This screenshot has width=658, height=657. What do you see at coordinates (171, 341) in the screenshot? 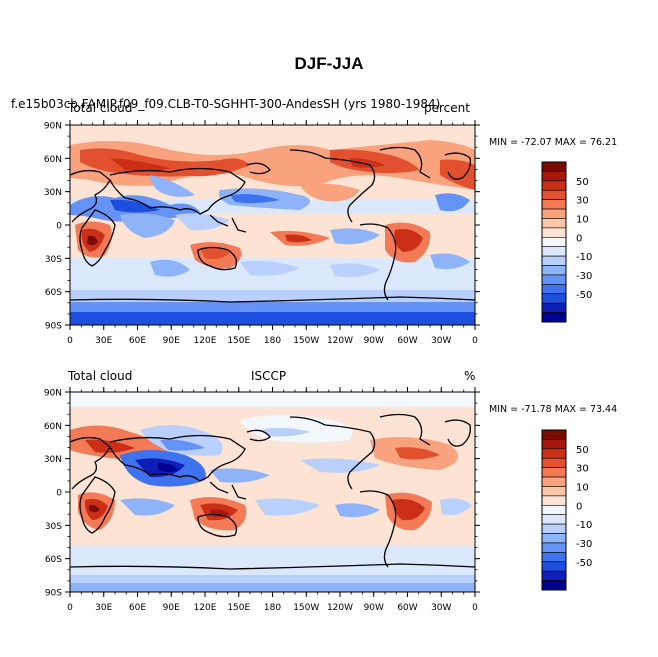
I see `lon-tick-label: 90E` at bounding box center [171, 341].